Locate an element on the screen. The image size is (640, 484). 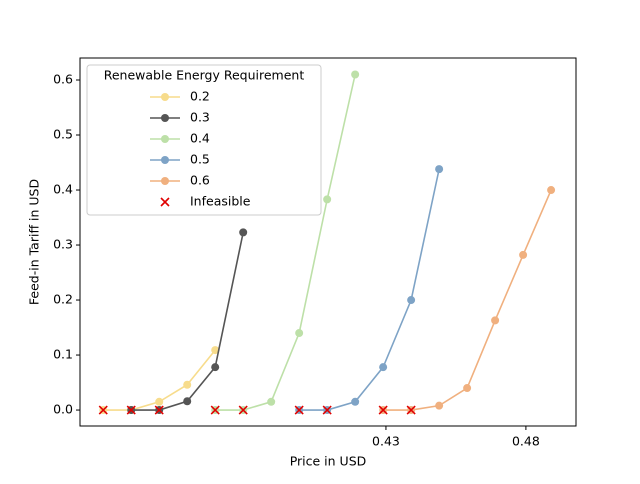
y-tick-label: 0.1 is located at coordinates (63, 354).